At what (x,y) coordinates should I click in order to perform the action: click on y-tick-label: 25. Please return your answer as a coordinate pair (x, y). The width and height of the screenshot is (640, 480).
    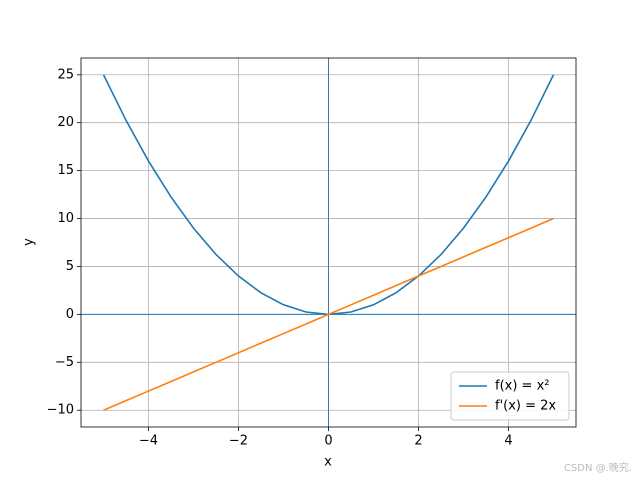
    Looking at the image, I should click on (65, 74).